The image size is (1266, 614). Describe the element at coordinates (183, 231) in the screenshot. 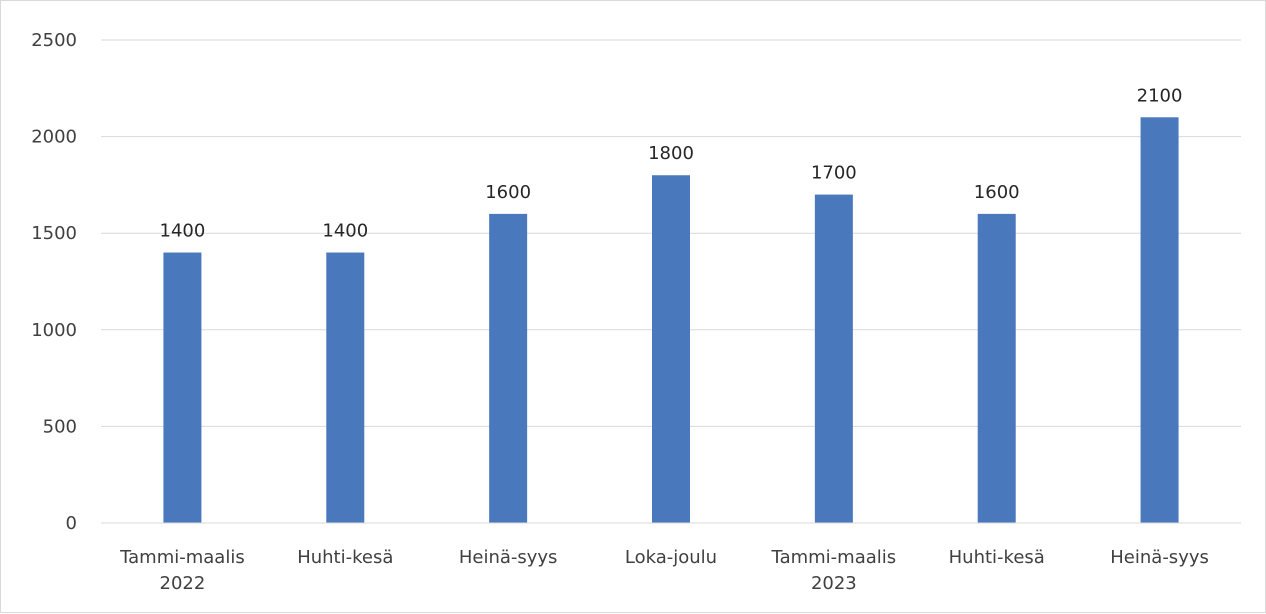

I see `data-label-1: 1400` at that location.